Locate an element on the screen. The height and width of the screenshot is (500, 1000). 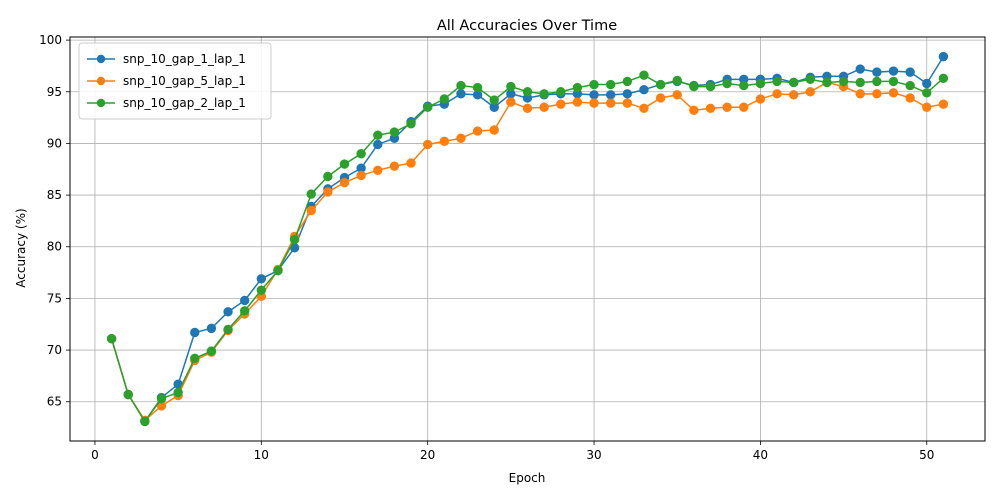
y-axis-label: Accuracy (%) is located at coordinates (21, 247).